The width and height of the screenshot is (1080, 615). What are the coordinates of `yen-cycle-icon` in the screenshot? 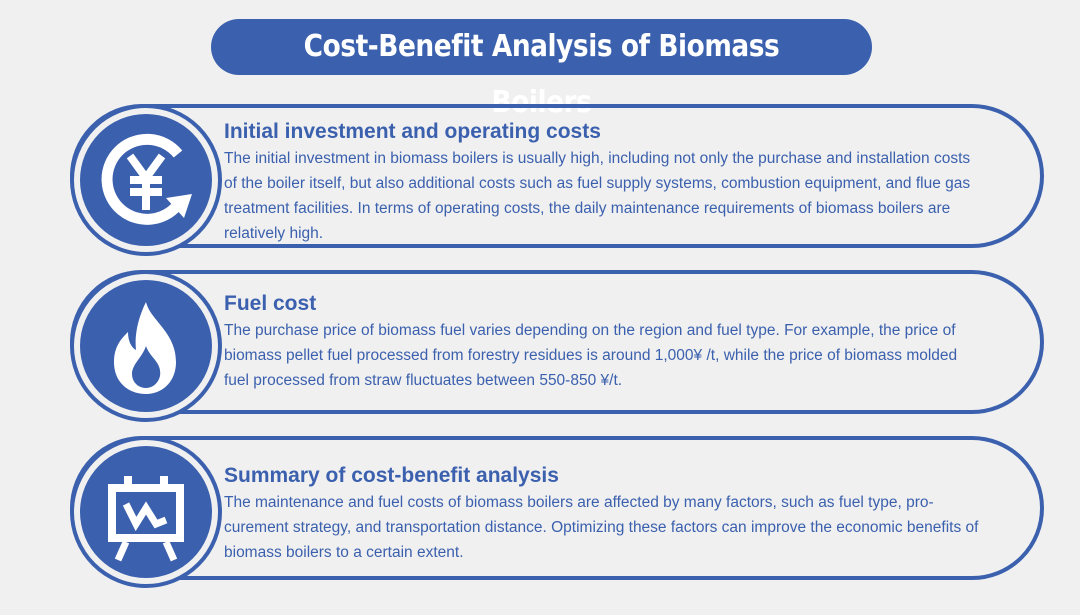 It's located at (146, 179).